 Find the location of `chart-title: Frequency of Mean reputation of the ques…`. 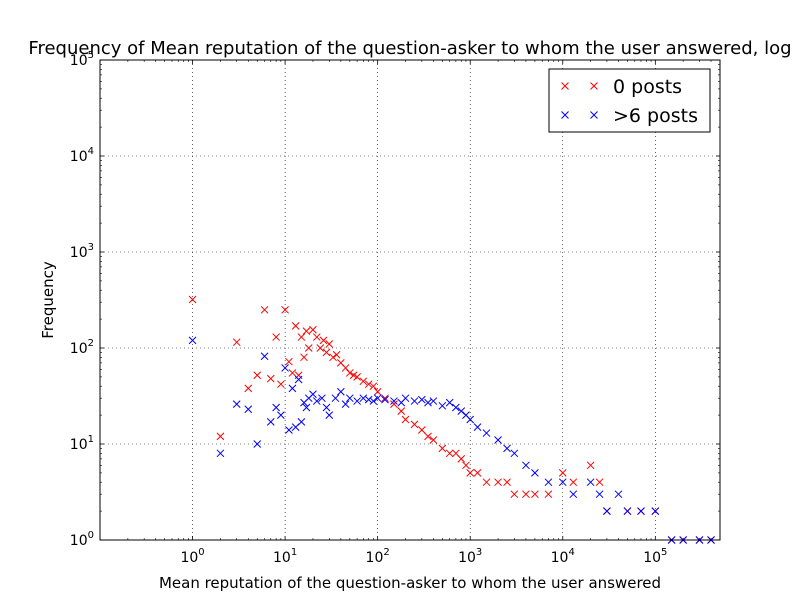

chart-title: Frequency of Mean reputation of the ques… is located at coordinates (409, 48).